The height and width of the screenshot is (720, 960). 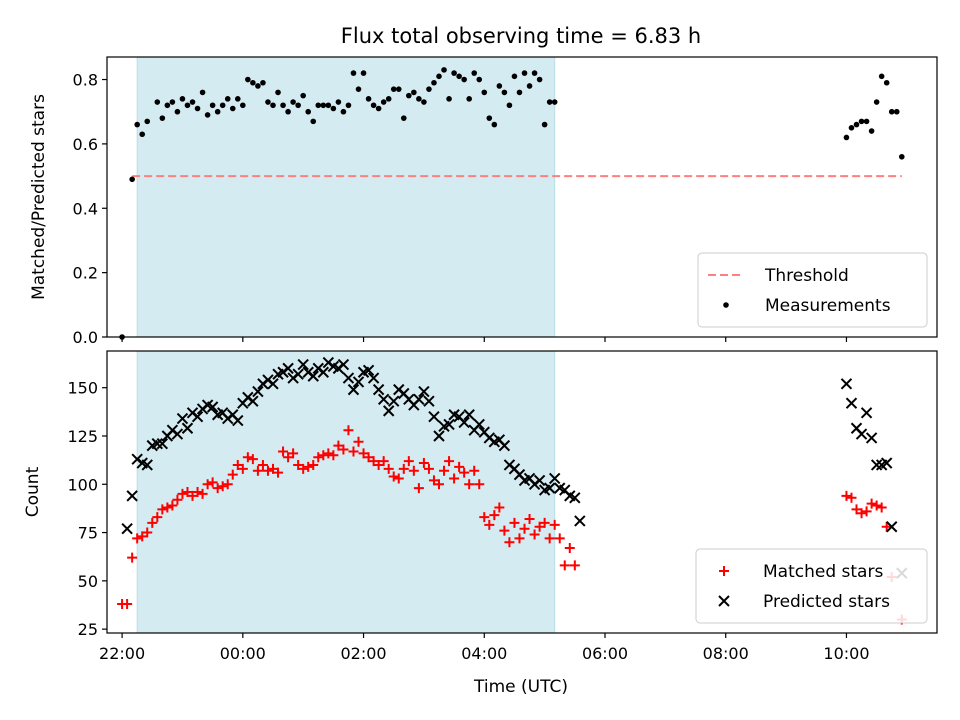 I want to click on figure-title: Flux total observing time = 6.83 h, so click(x=521, y=36).